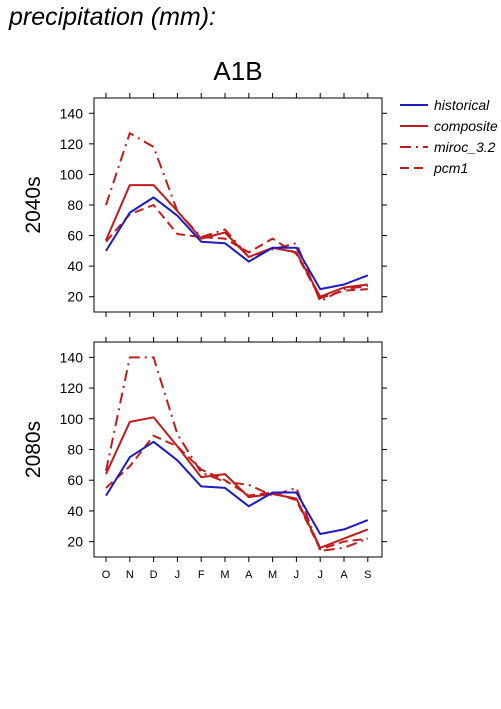 The width and height of the screenshot is (501, 709). I want to click on scenario-label: A1B, so click(237, 71).